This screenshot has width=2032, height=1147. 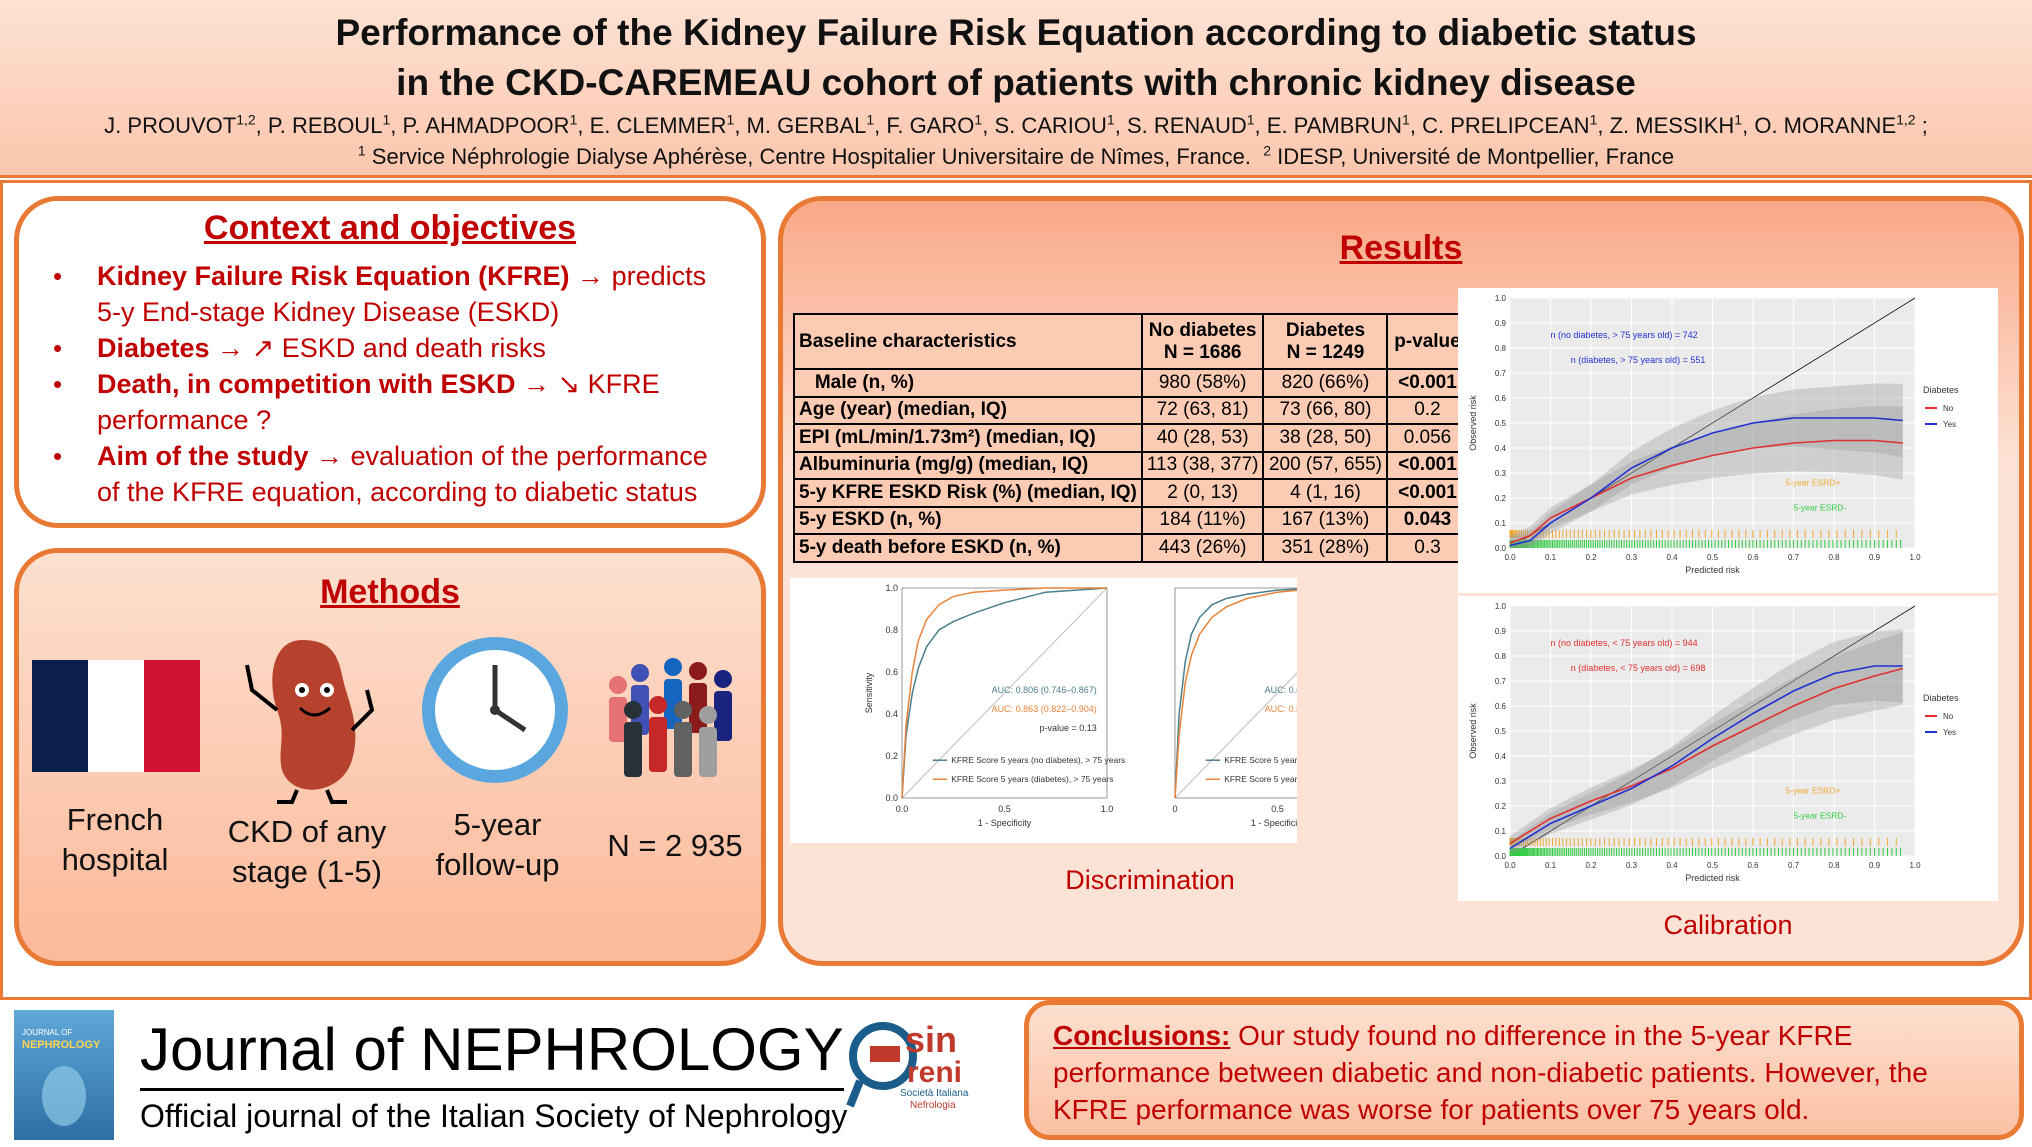 I want to click on cal-x-tick: 0.7, so click(x=1794, y=557).